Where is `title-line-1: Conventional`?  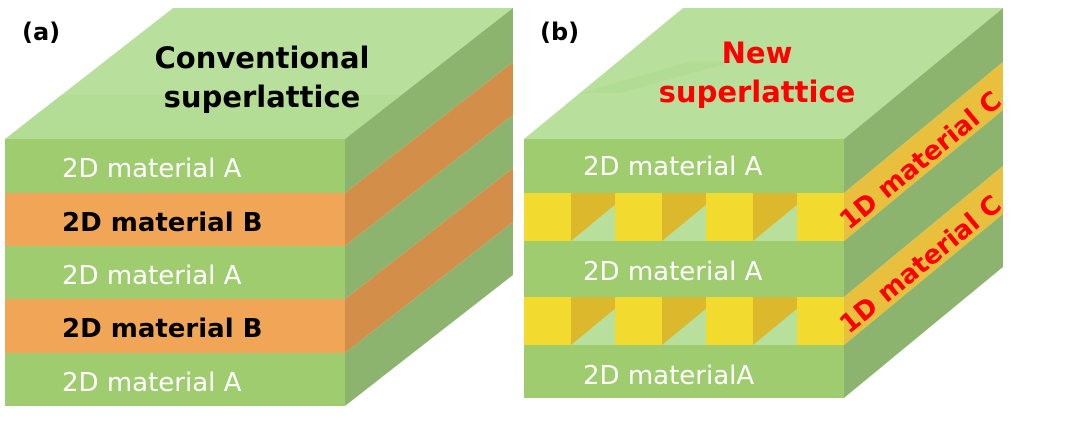 title-line-1: Conventional is located at coordinates (262, 58).